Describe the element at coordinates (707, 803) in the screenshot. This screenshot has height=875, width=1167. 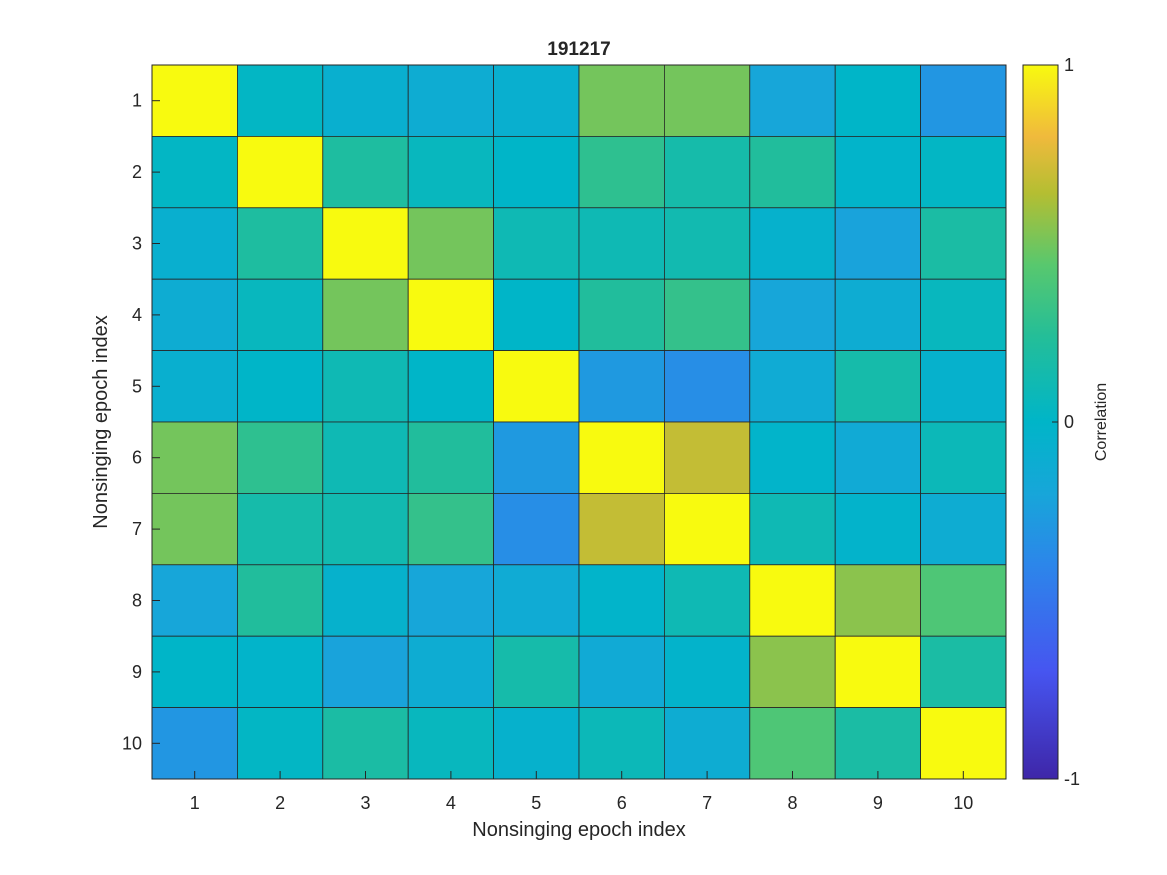
I see `x-tick-label: 7` at that location.